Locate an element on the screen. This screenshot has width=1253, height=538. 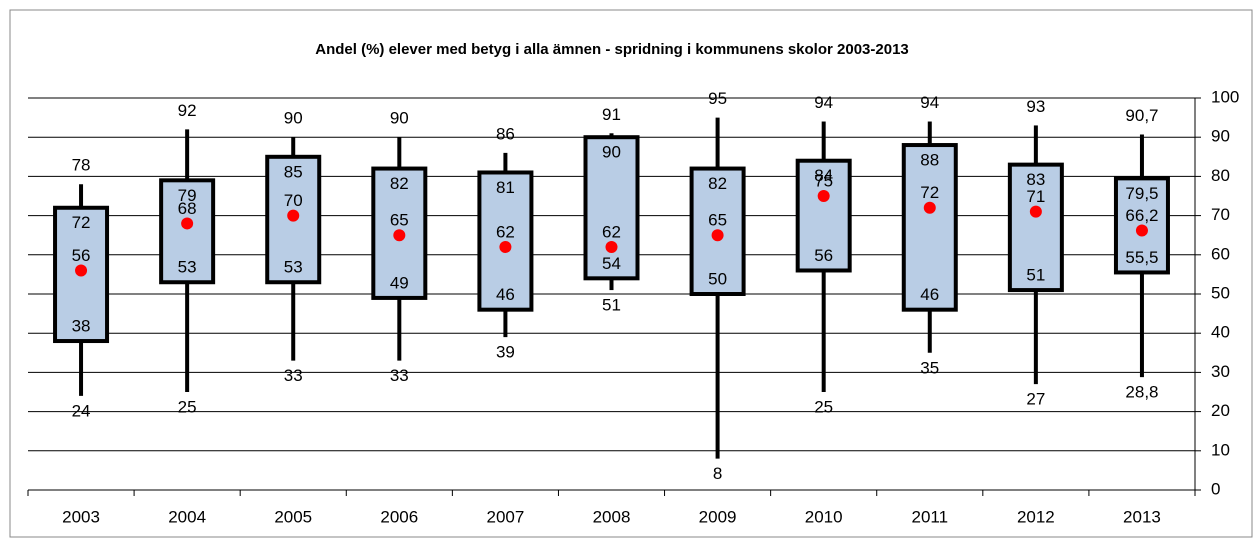
y-tick-label: 20 is located at coordinates (1220, 410).